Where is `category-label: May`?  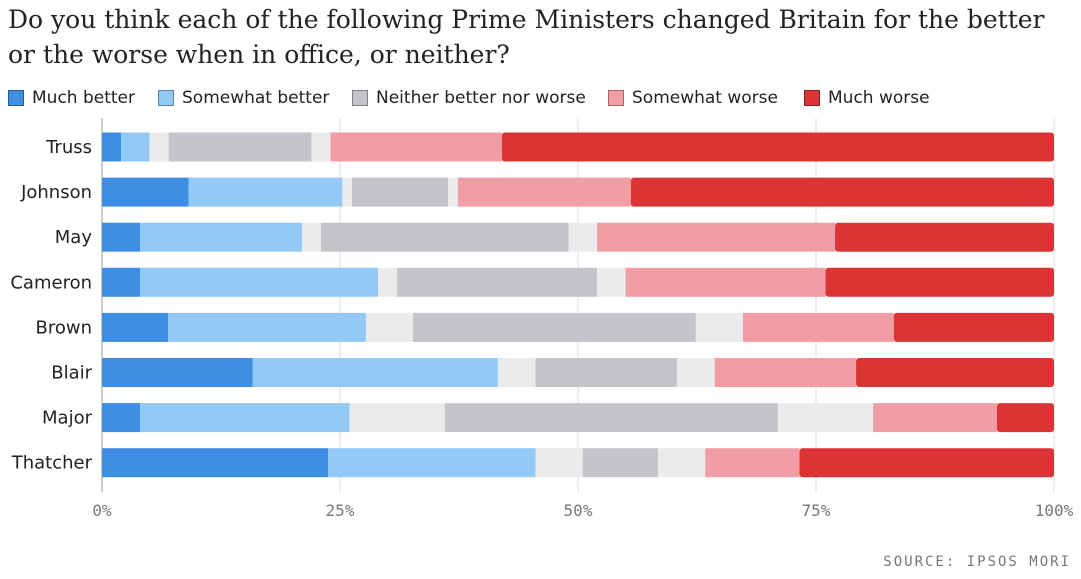
category-label: May is located at coordinates (74, 237).